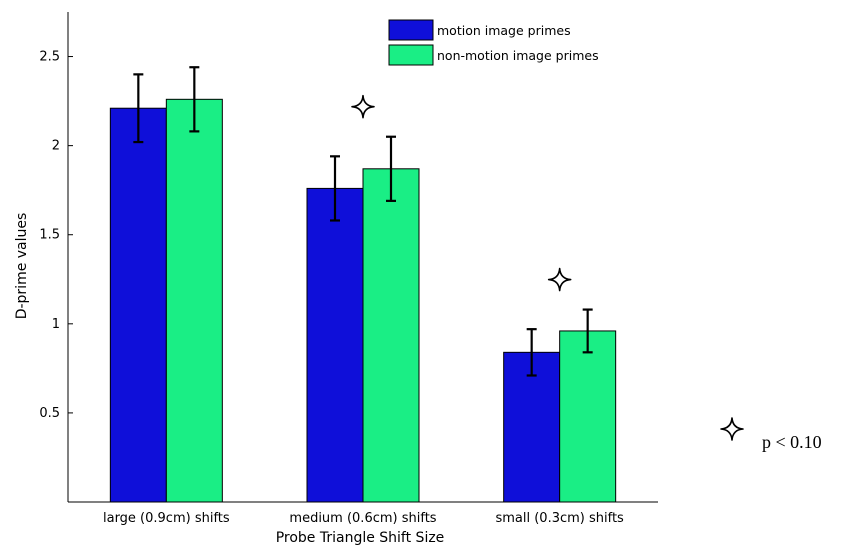 The image size is (845, 548). What do you see at coordinates (49, 235) in the screenshot?
I see `y-tick-label: 1.5` at bounding box center [49, 235].